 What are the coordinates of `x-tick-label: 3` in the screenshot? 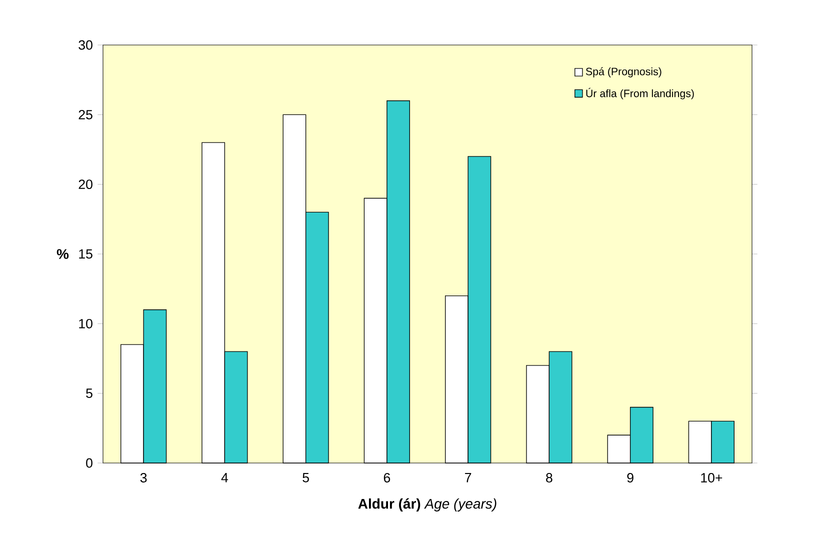 It's located at (143, 477).